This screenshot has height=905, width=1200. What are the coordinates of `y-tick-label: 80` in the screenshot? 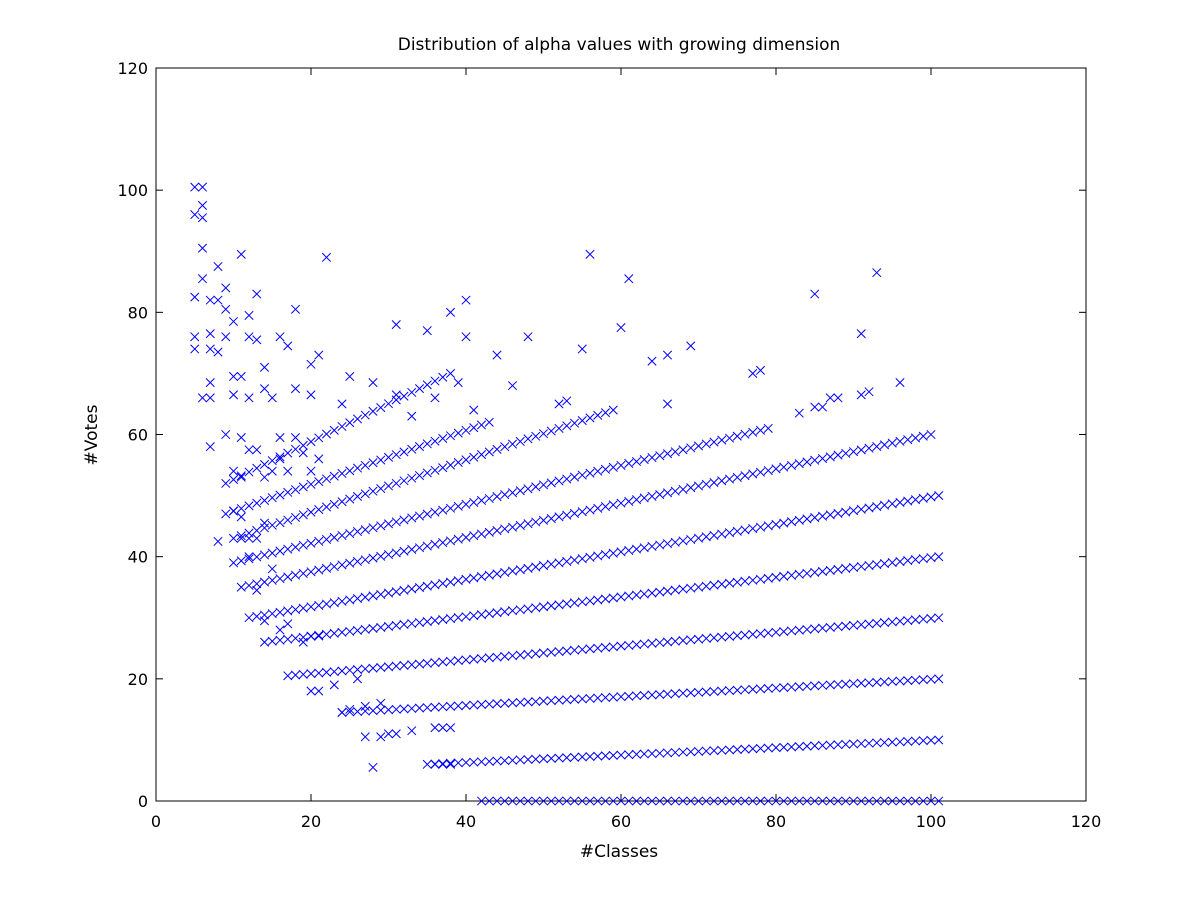 It's located at (138, 312).